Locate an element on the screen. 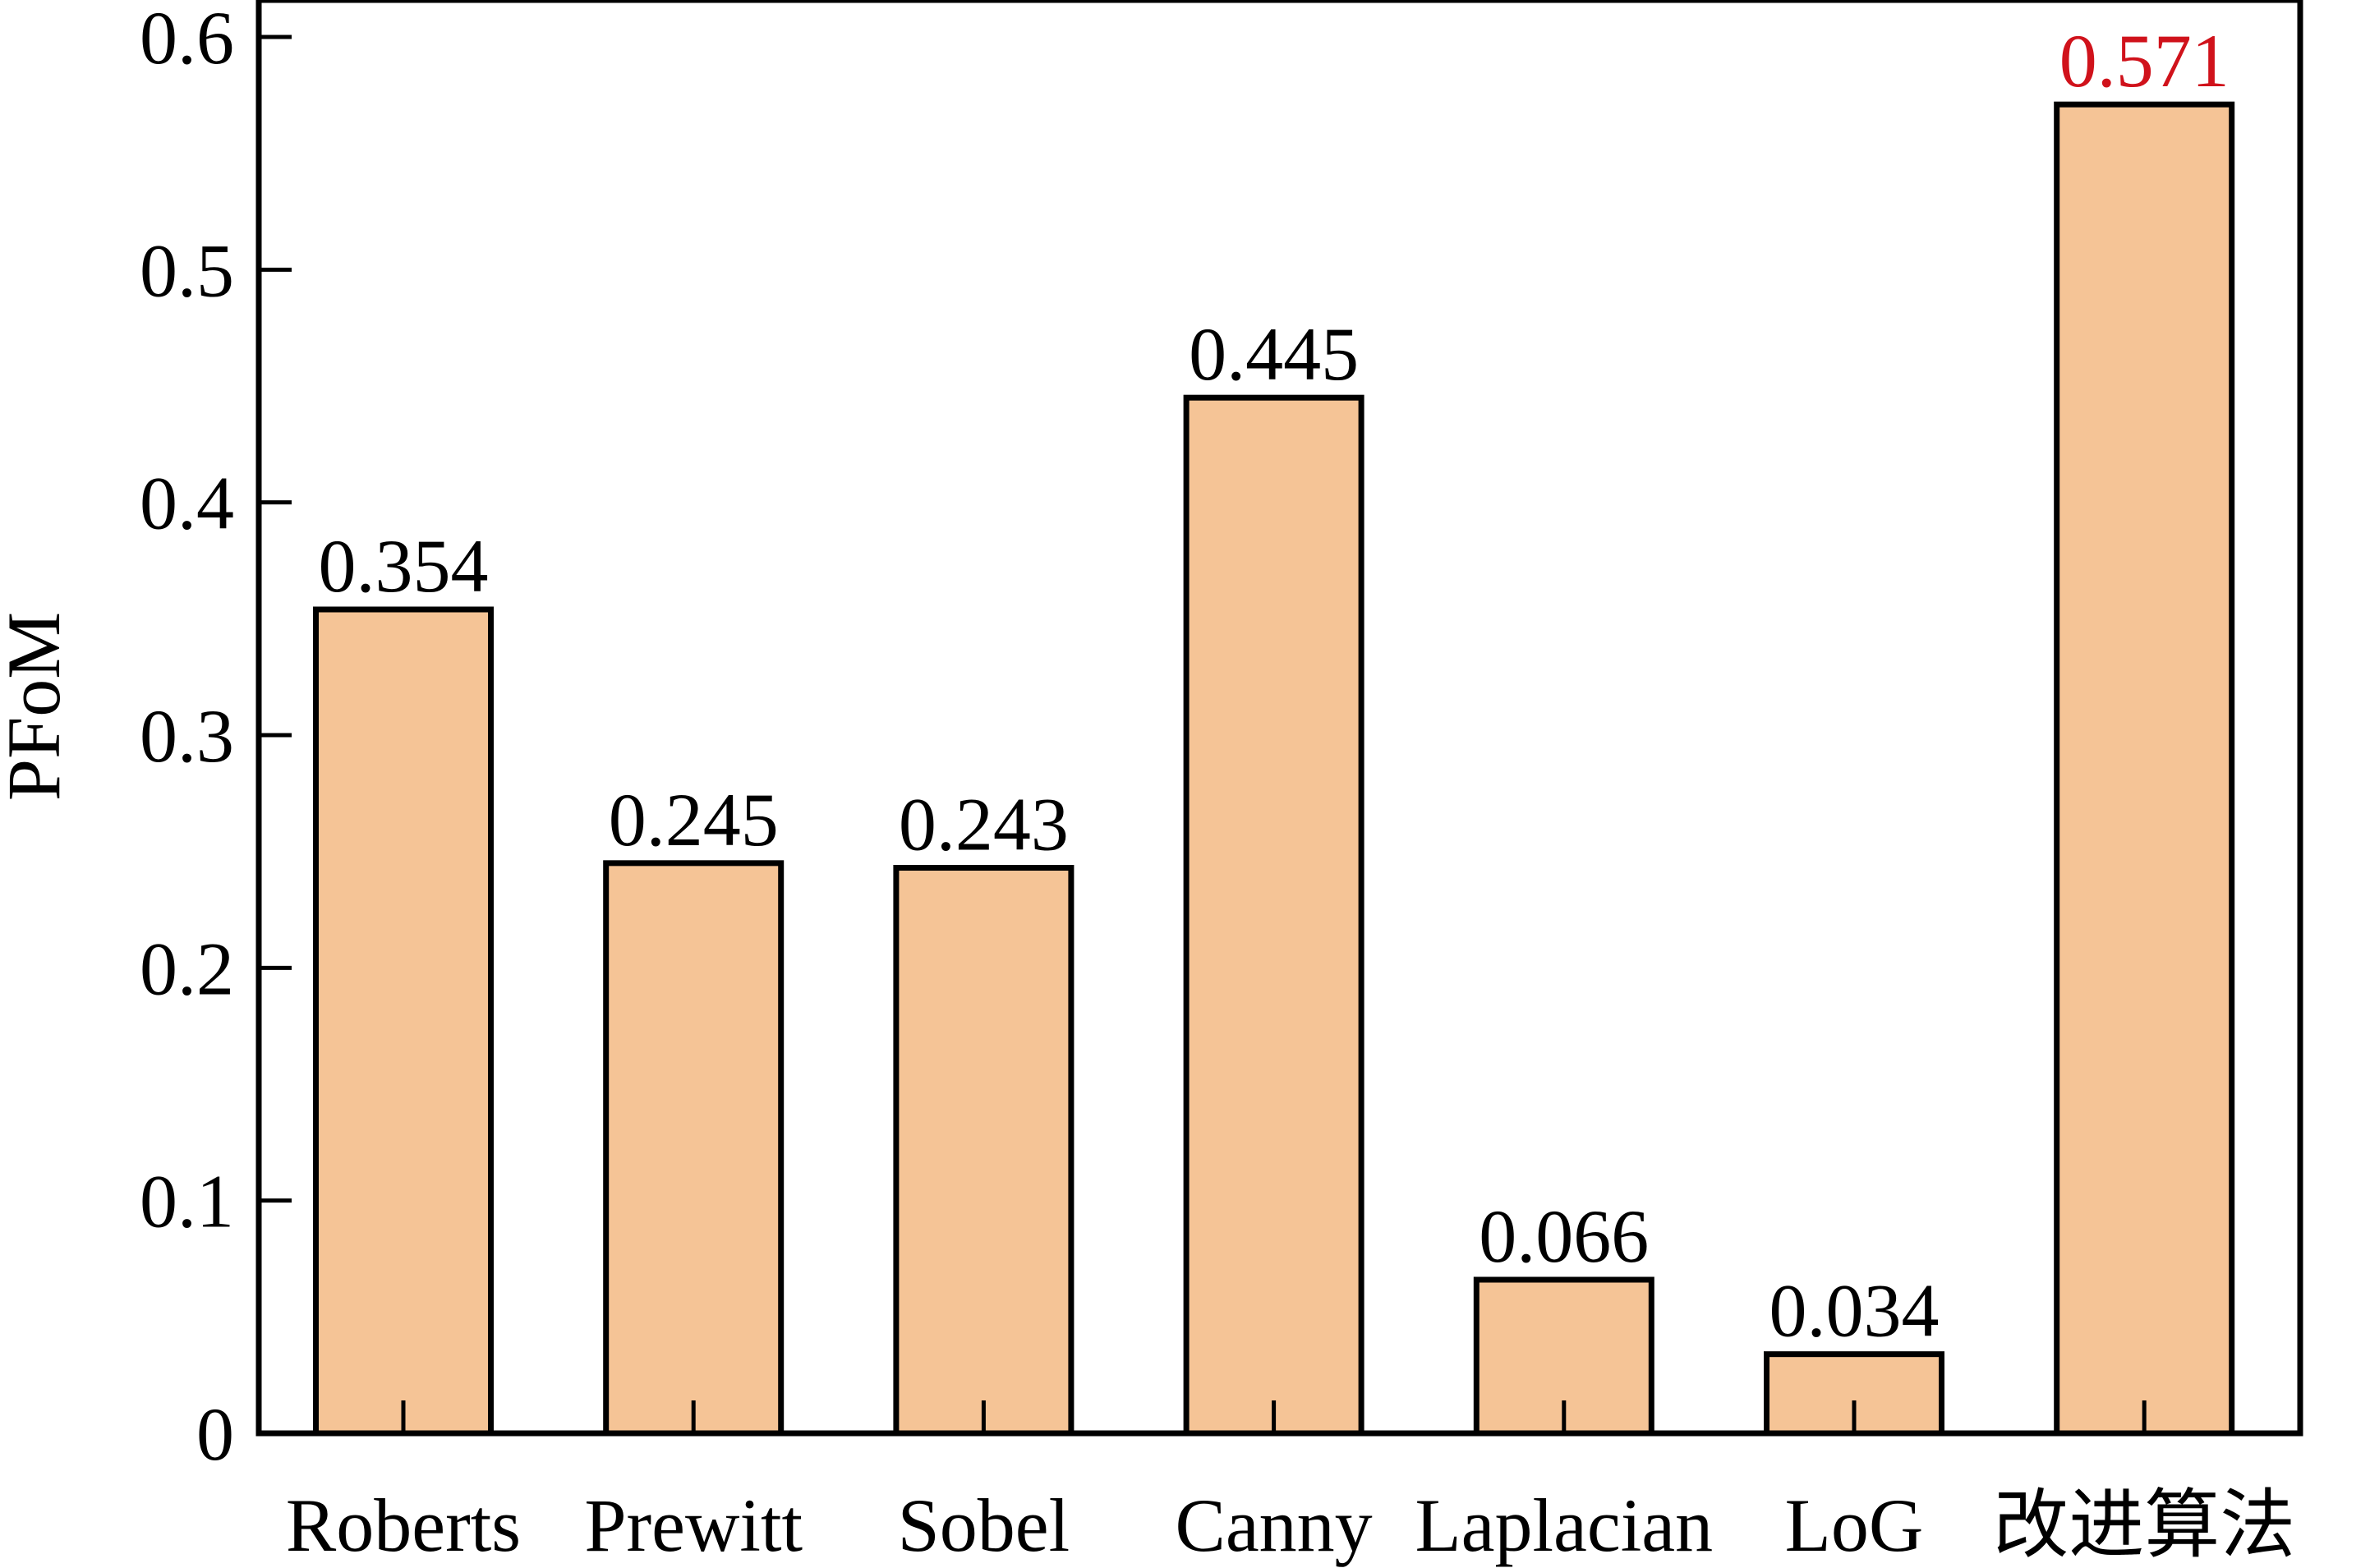  x-tick-label-3: Canny is located at coordinates (1273, 1525).